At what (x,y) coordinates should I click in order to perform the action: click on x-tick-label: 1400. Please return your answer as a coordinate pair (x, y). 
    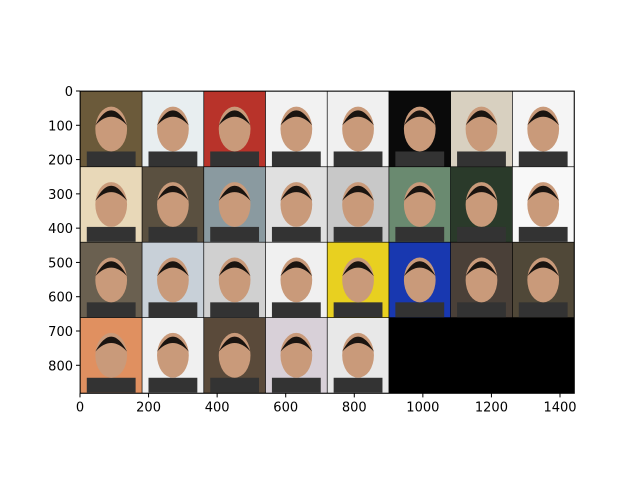
    Looking at the image, I should click on (559, 407).